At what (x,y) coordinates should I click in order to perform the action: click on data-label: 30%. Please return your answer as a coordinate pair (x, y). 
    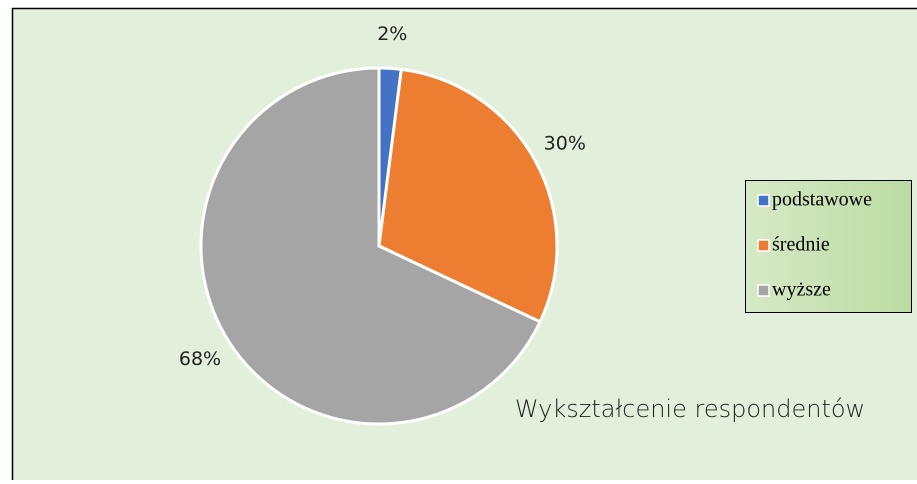
    Looking at the image, I should click on (565, 143).